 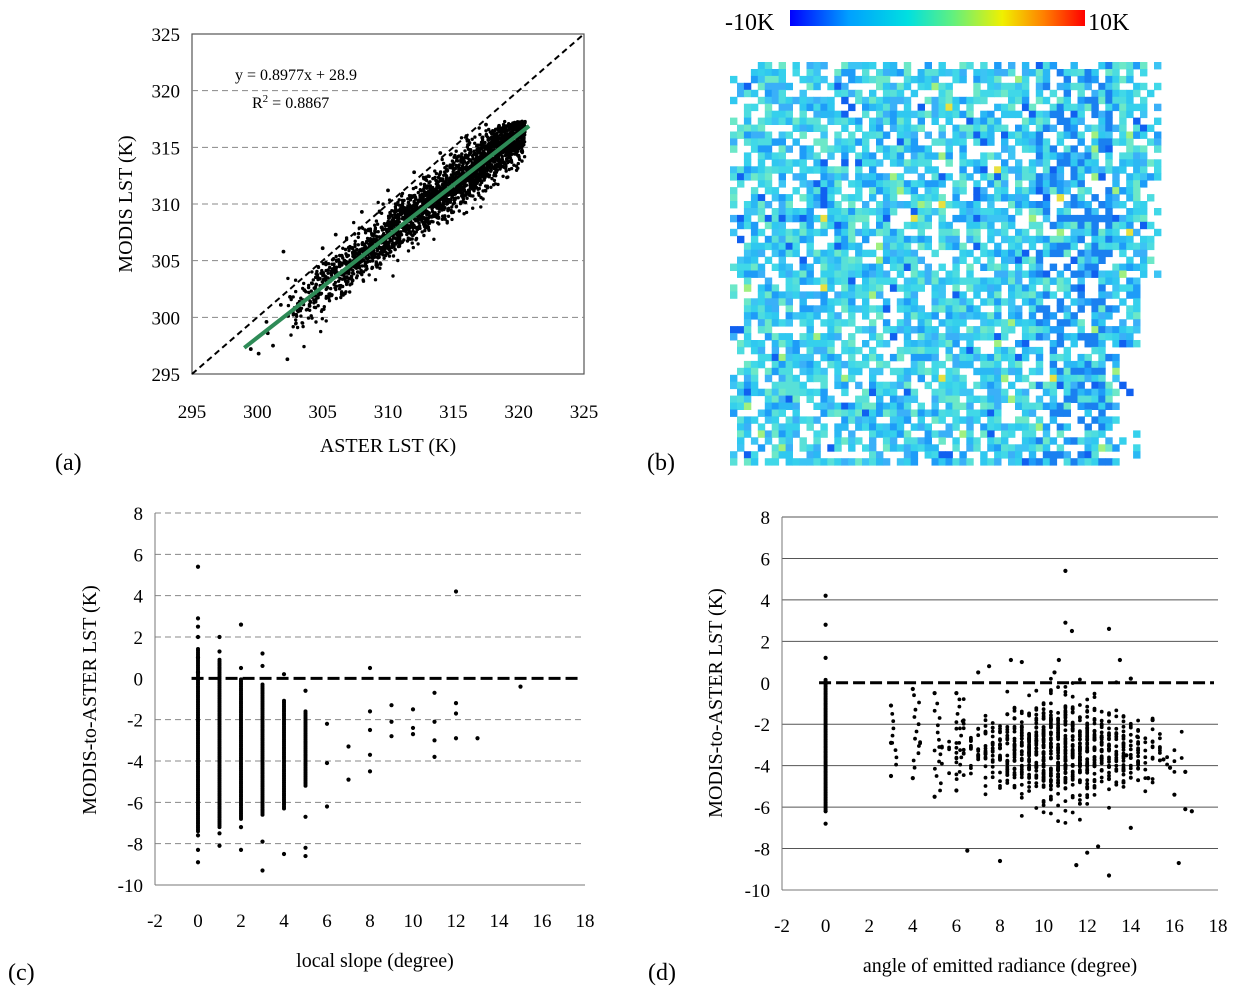 What do you see at coordinates (166, 205) in the screenshot?
I see `panel-a-ytick-label: 310` at bounding box center [166, 205].